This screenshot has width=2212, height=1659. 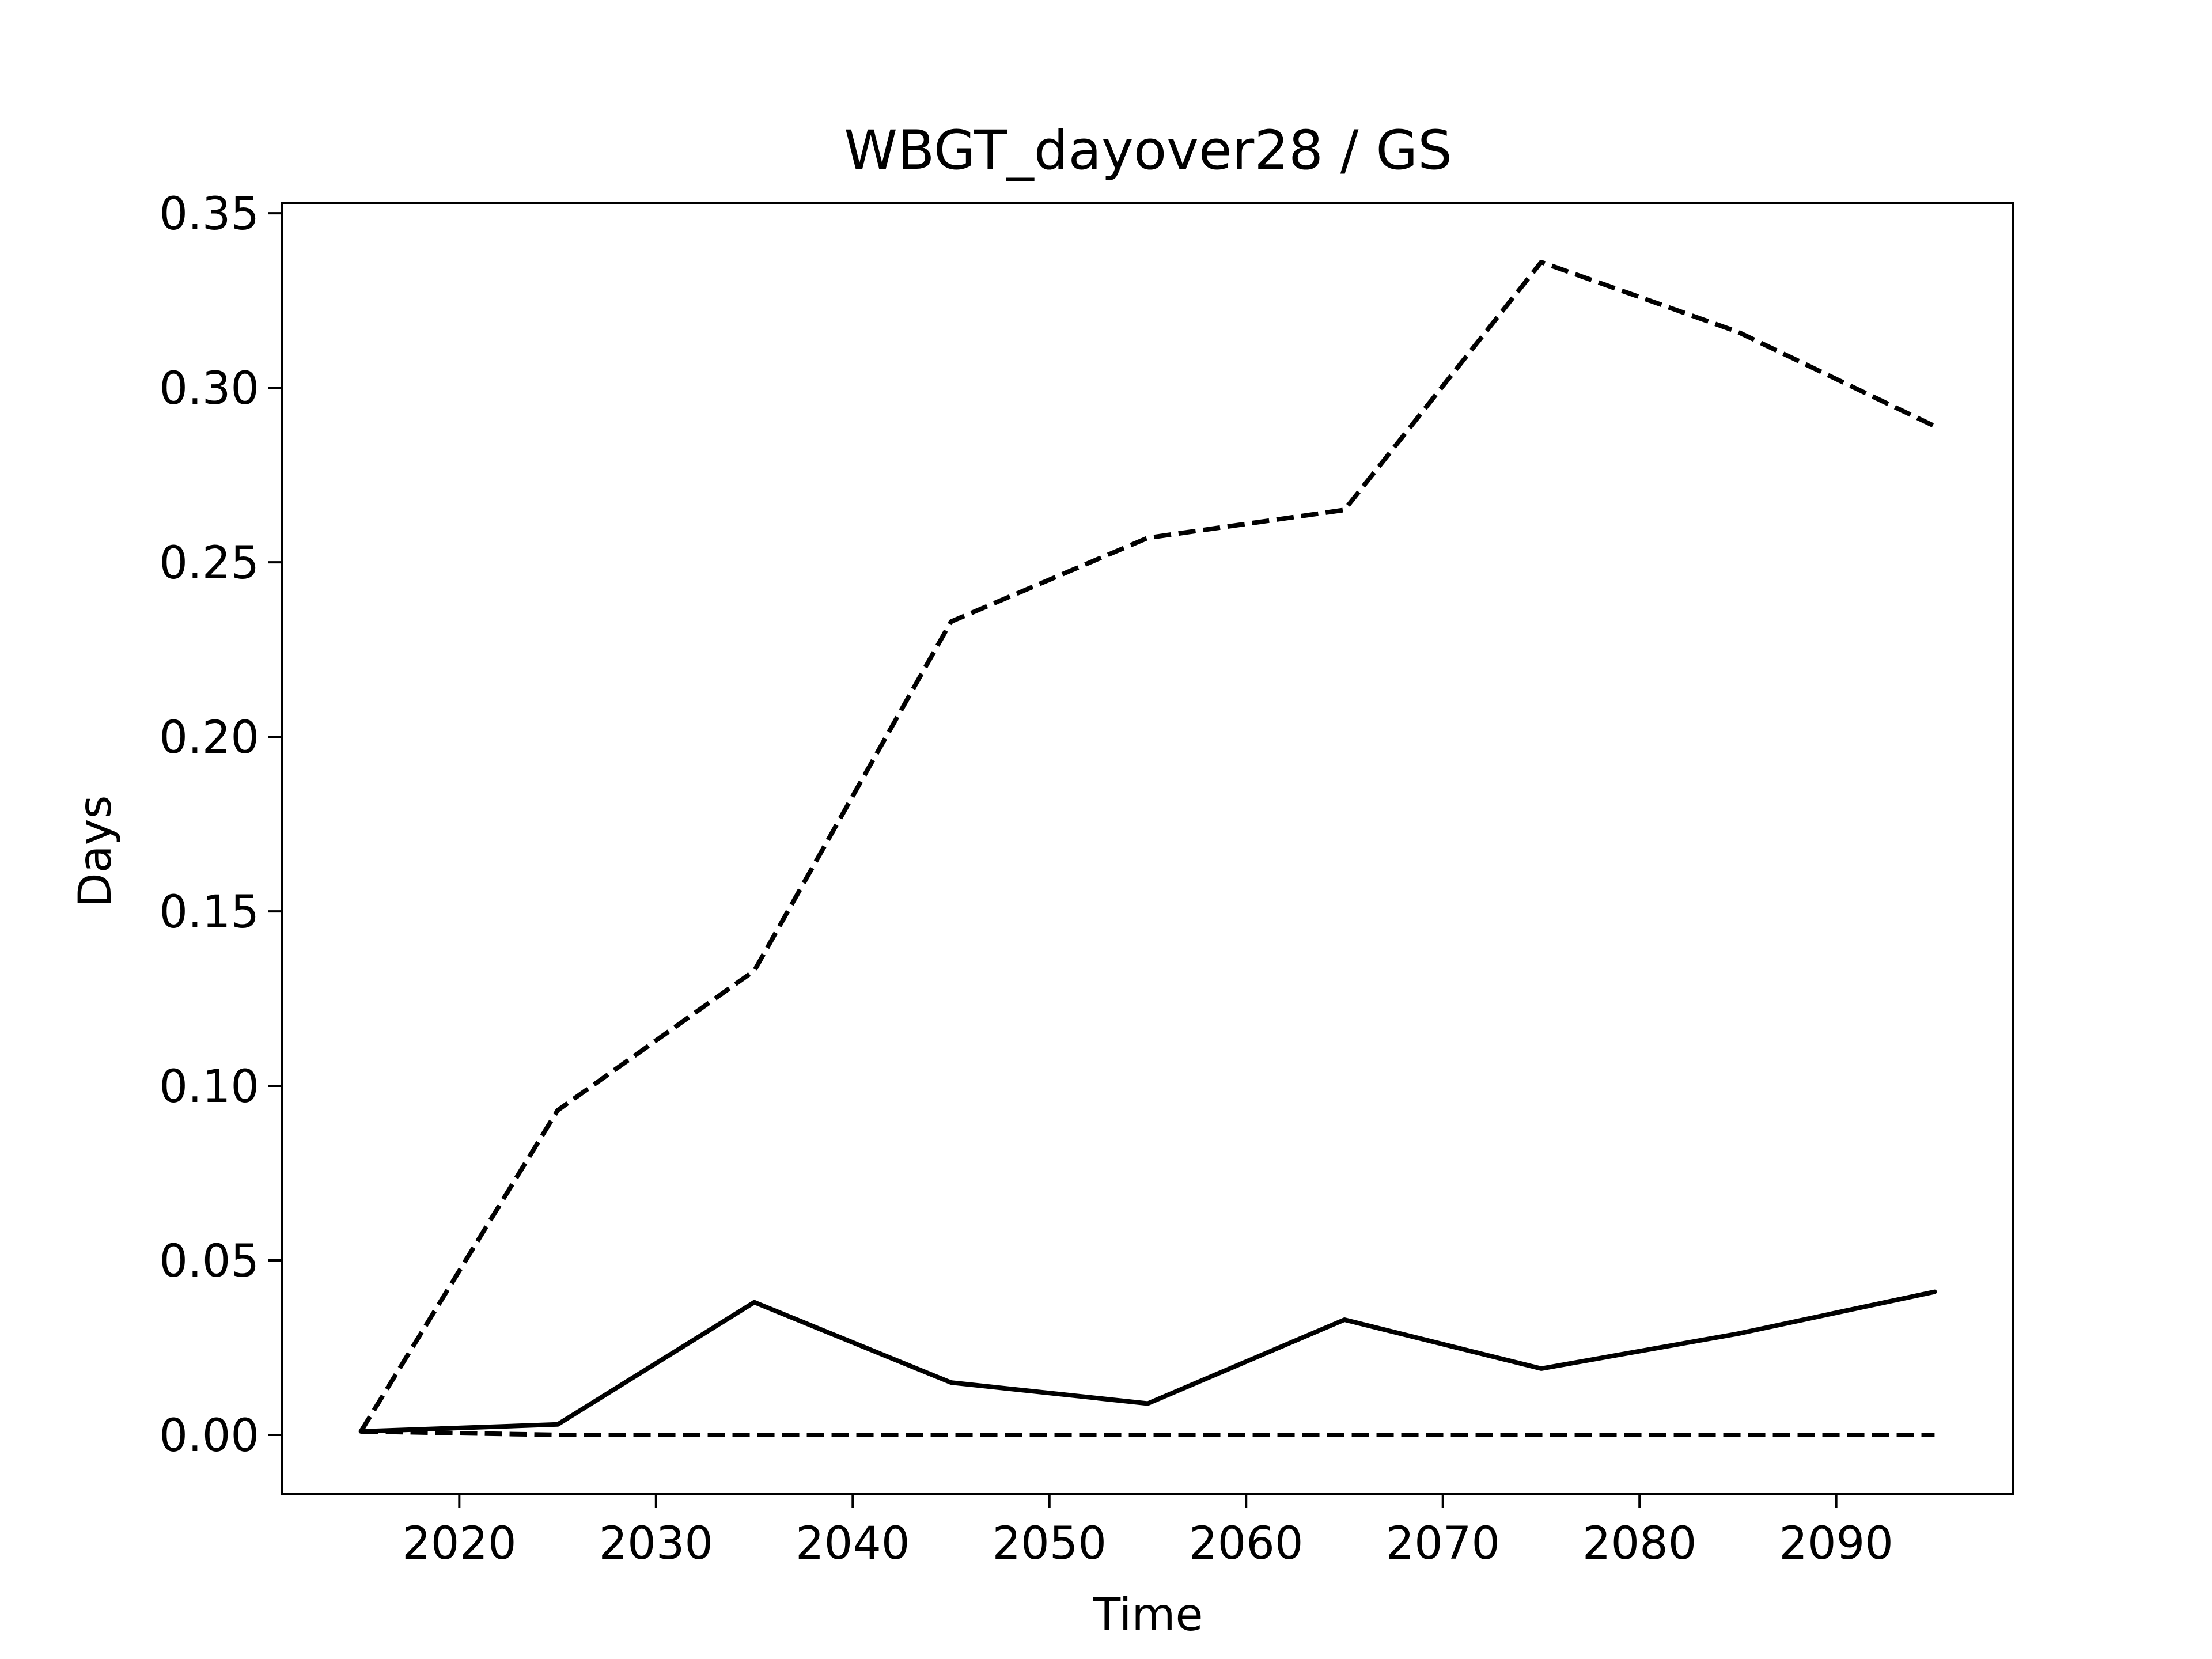 What do you see at coordinates (1443, 1544) in the screenshot?
I see `x-tick-label: 2070` at bounding box center [1443, 1544].